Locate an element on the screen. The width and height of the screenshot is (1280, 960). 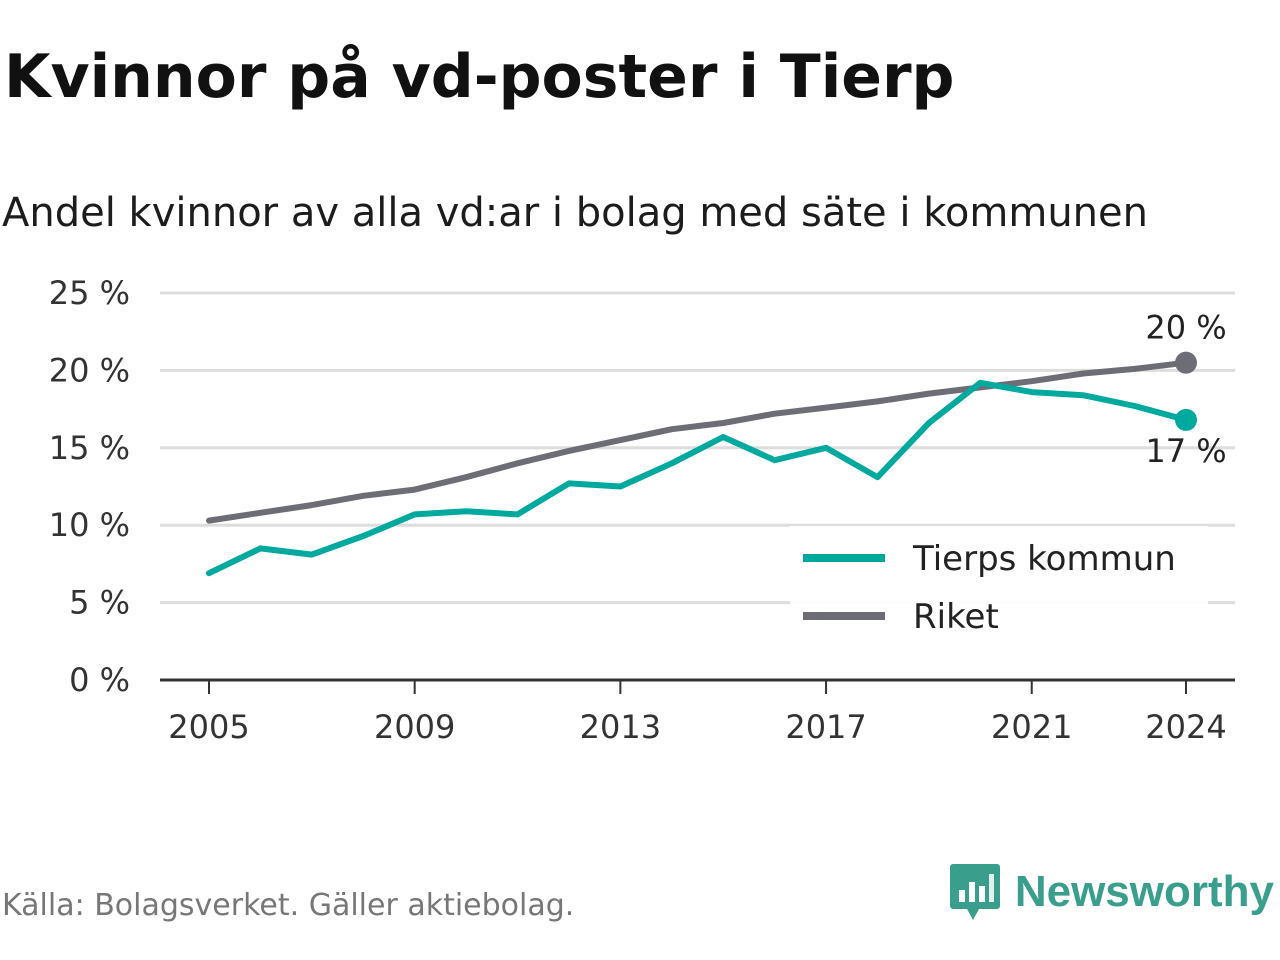
legend-background is located at coordinates (999, 589).